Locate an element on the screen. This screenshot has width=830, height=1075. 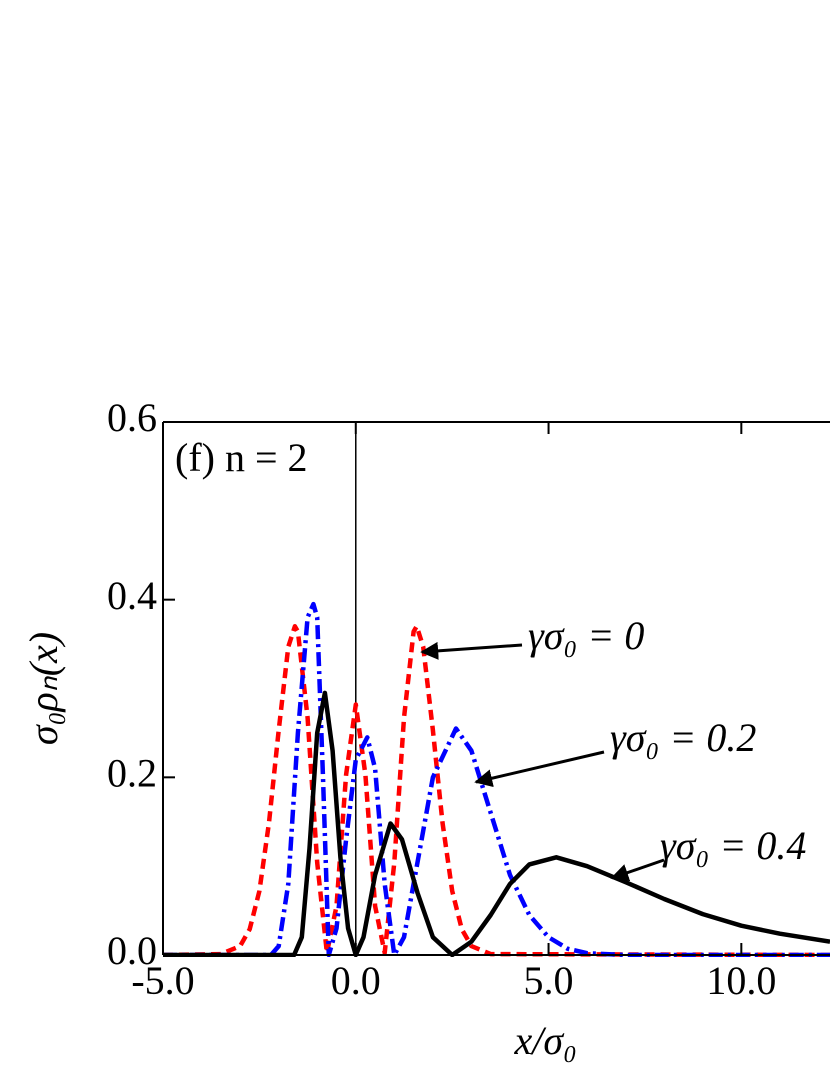
y-tick-label: 0.0 is located at coordinates (132, 950).